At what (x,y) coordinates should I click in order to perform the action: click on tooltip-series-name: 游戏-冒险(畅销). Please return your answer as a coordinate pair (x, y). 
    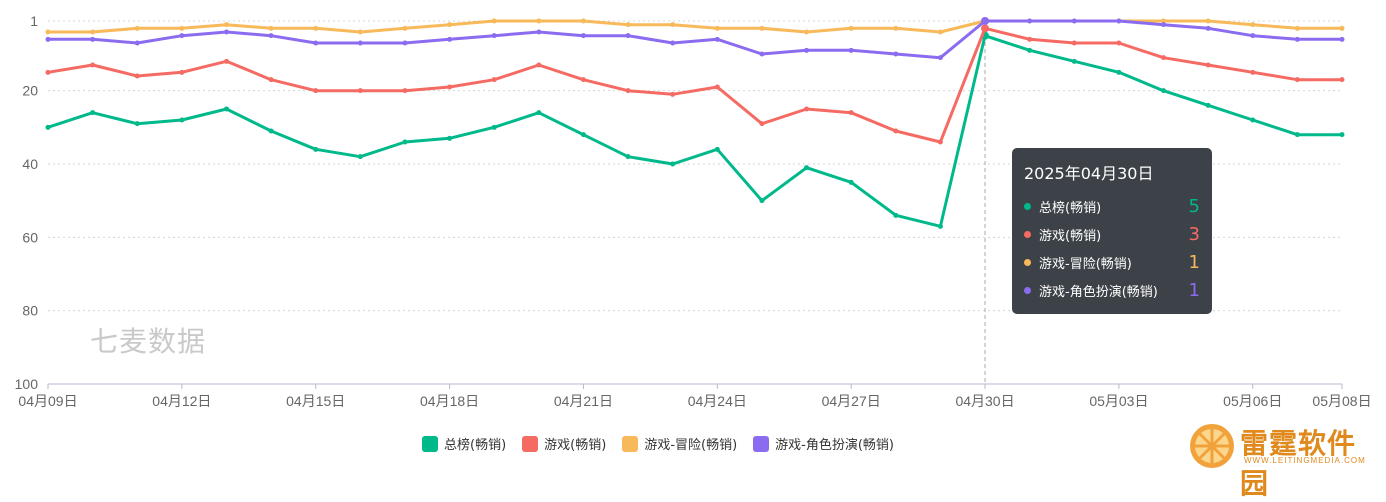
    Looking at the image, I should click on (1085, 264).